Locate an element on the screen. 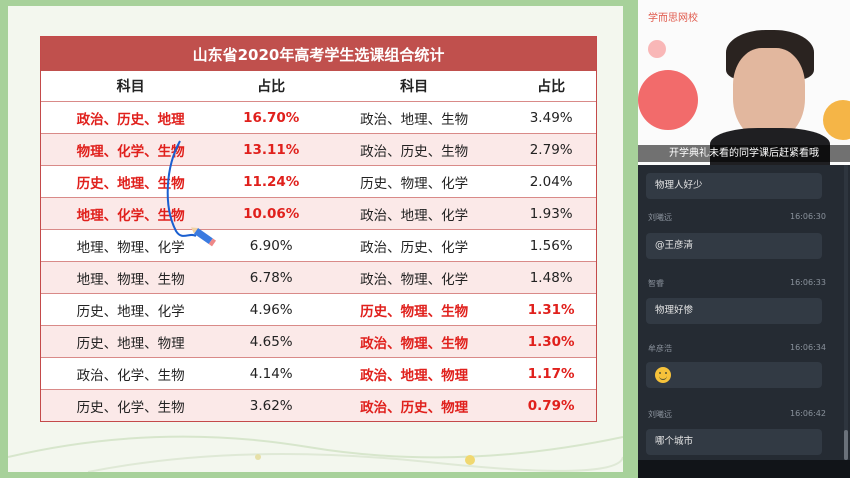 The height and width of the screenshot is (478, 850). teacher-video: 学而思网校 开学典礼未看的同学课后赶紧看哦 is located at coordinates (744, 82).